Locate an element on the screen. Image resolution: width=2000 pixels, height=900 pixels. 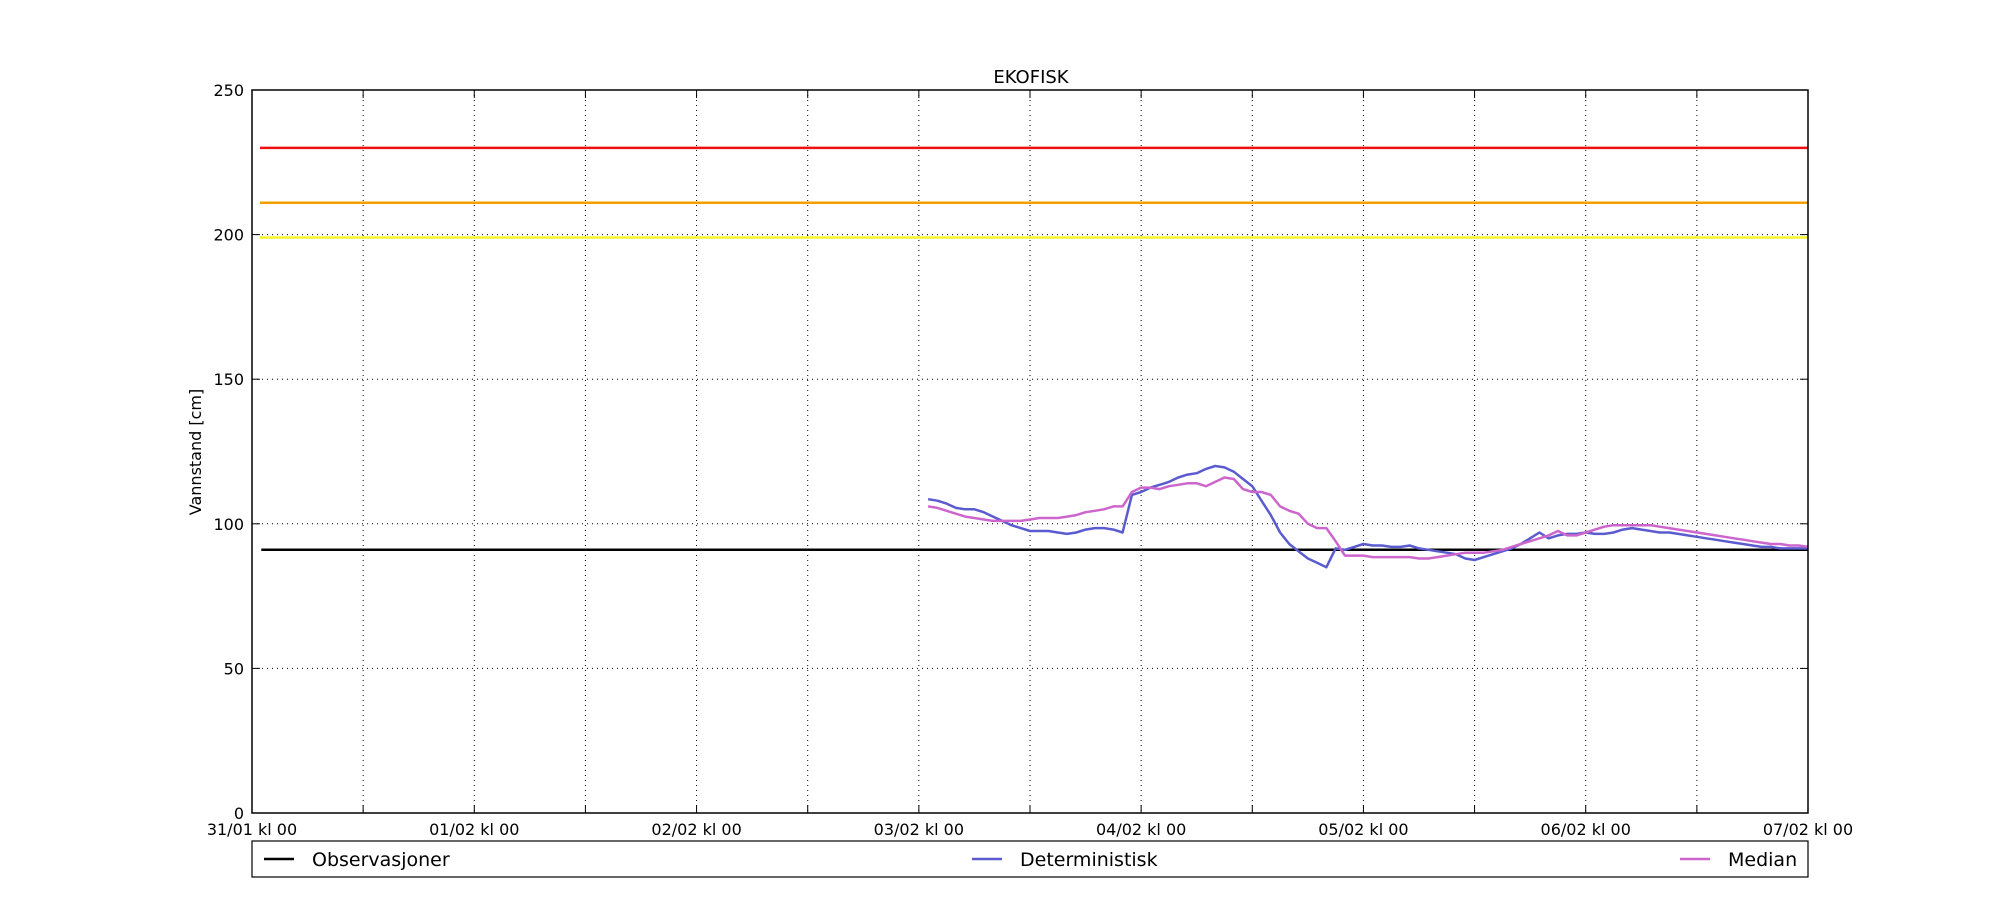
x-tick-label: 02/02 kl 00 is located at coordinates (696, 829).